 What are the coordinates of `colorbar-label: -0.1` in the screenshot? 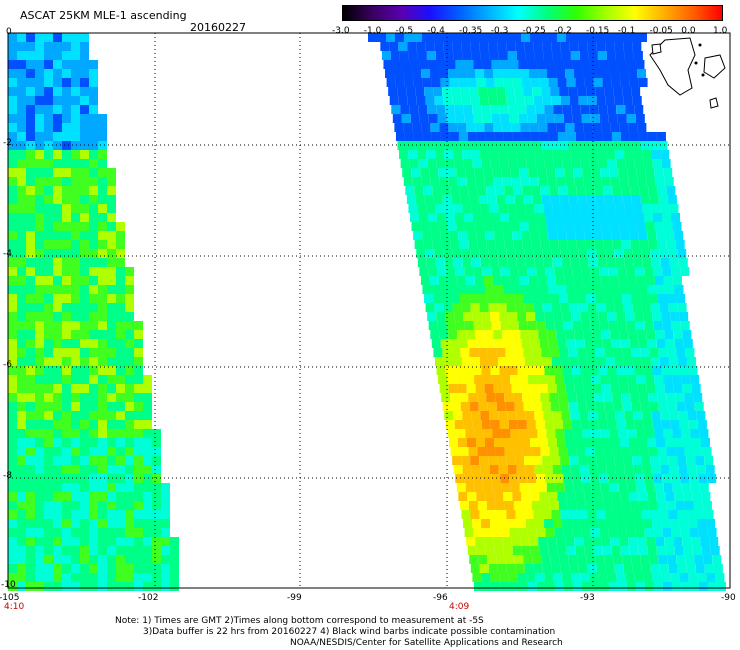 It's located at (626, 31).